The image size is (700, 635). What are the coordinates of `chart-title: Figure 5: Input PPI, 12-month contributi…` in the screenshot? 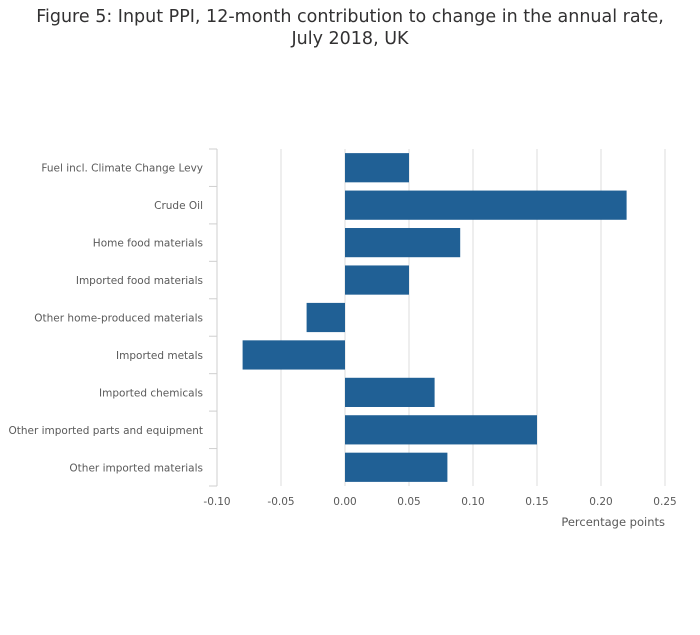 It's located at (350, 28).